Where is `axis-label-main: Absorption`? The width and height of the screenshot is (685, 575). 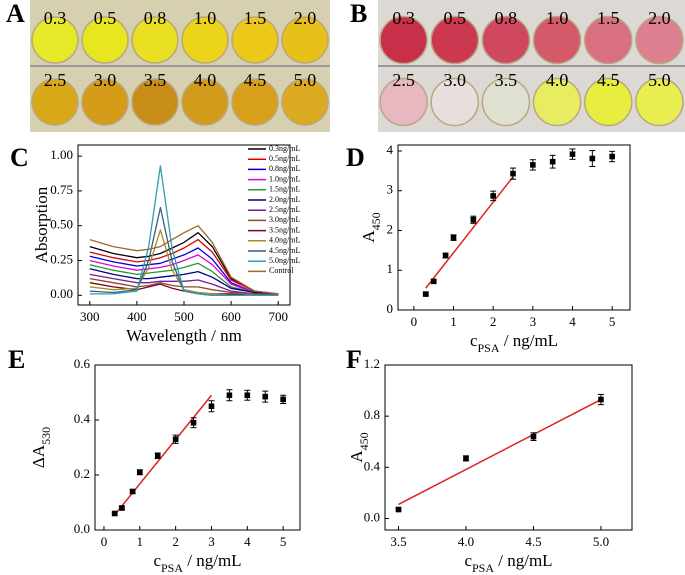 axis-label-main: Absorption is located at coordinates (41, 224).